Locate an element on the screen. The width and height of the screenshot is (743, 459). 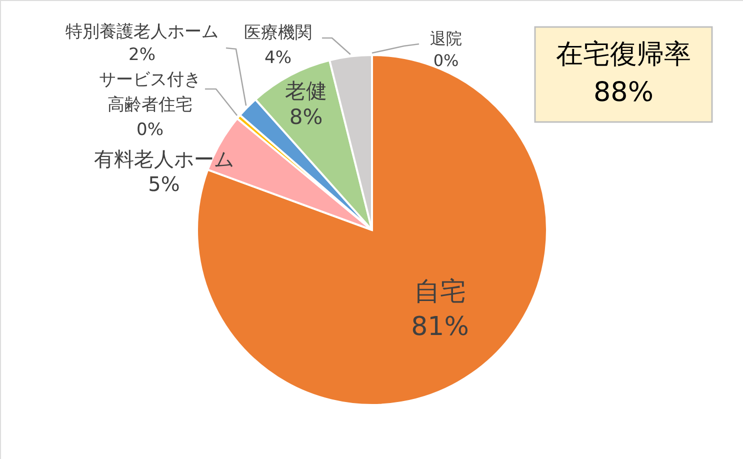
text: 在宅復帰率 88% is located at coordinates (623, 73).